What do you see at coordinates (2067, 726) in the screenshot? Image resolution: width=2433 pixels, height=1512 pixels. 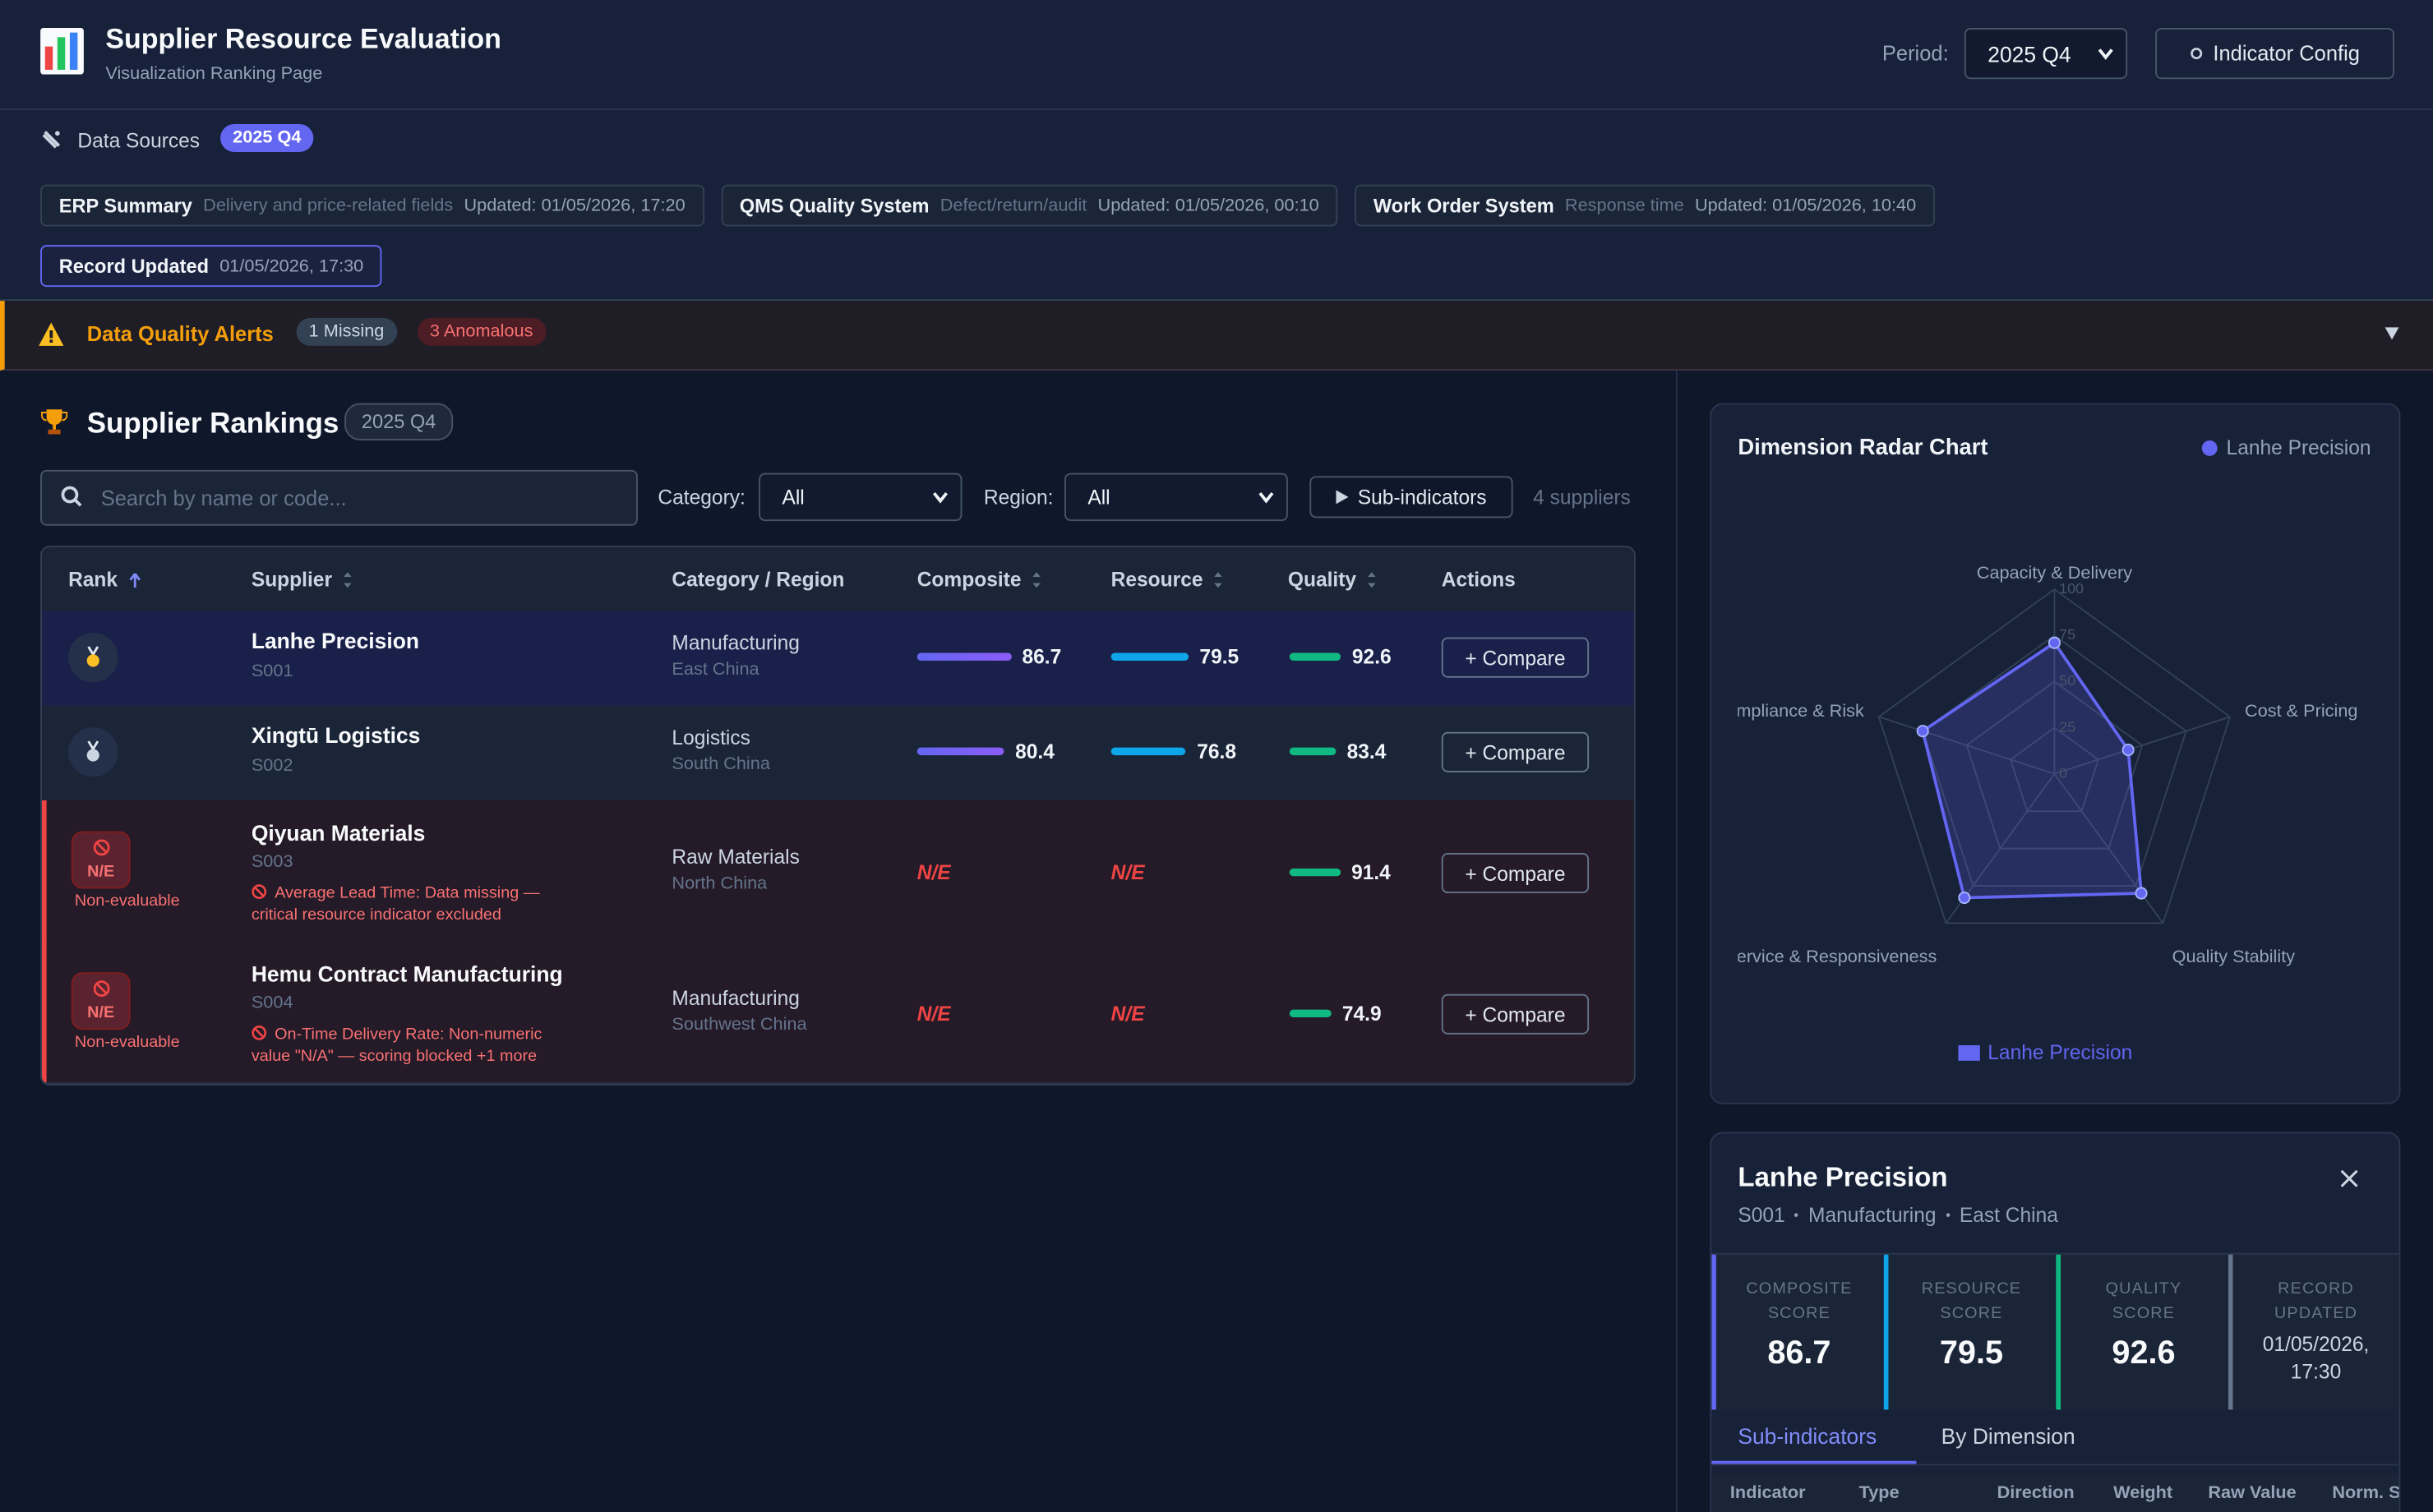 I see `radial-tick-label: 25` at bounding box center [2067, 726].